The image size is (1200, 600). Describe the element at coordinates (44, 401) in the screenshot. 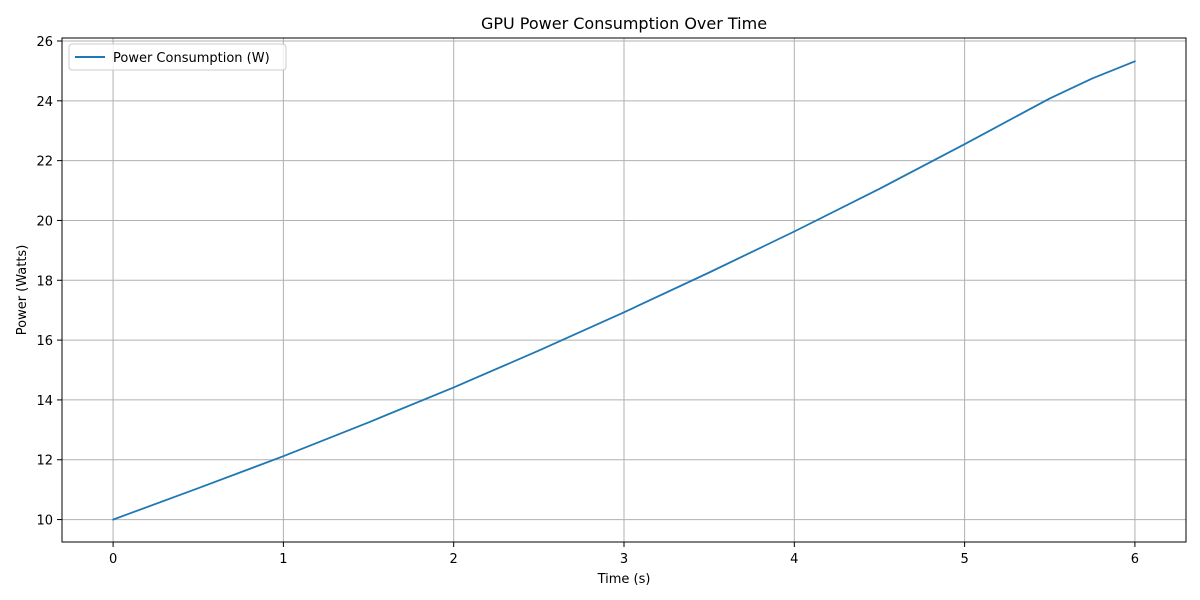

I see `y-tick-label: 14` at that location.